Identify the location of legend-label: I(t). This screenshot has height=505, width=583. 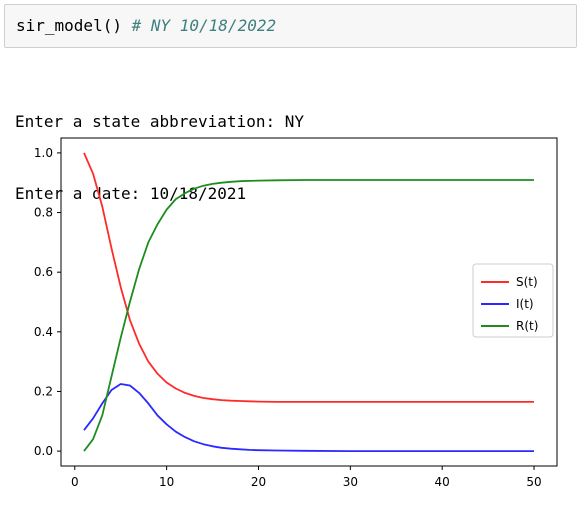
(525, 304).